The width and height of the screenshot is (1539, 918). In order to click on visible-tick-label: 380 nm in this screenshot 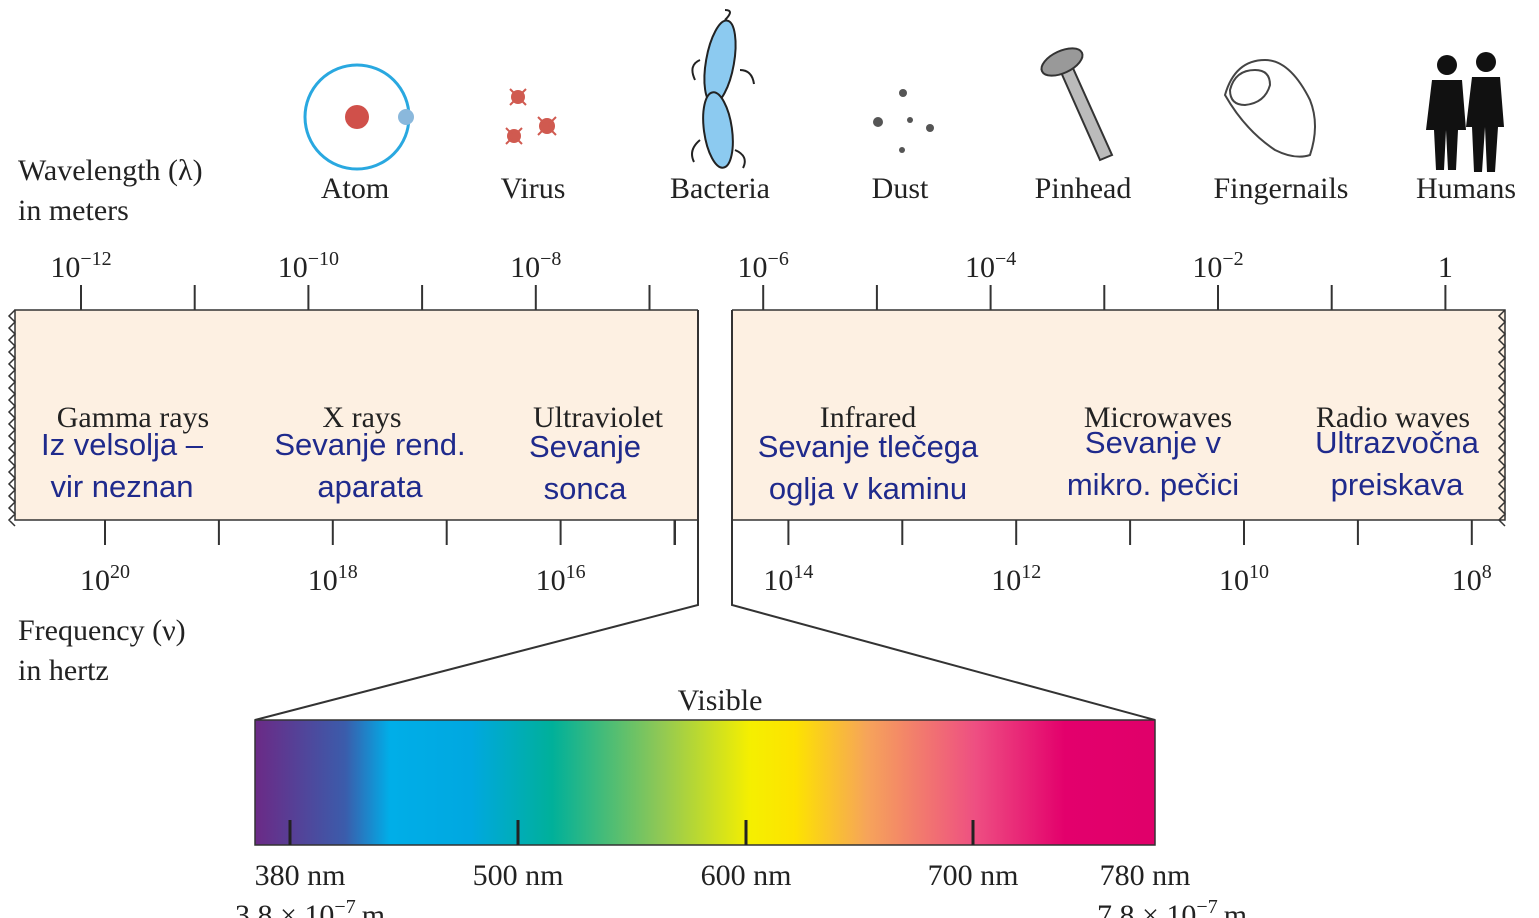, I will do `click(300, 875)`.